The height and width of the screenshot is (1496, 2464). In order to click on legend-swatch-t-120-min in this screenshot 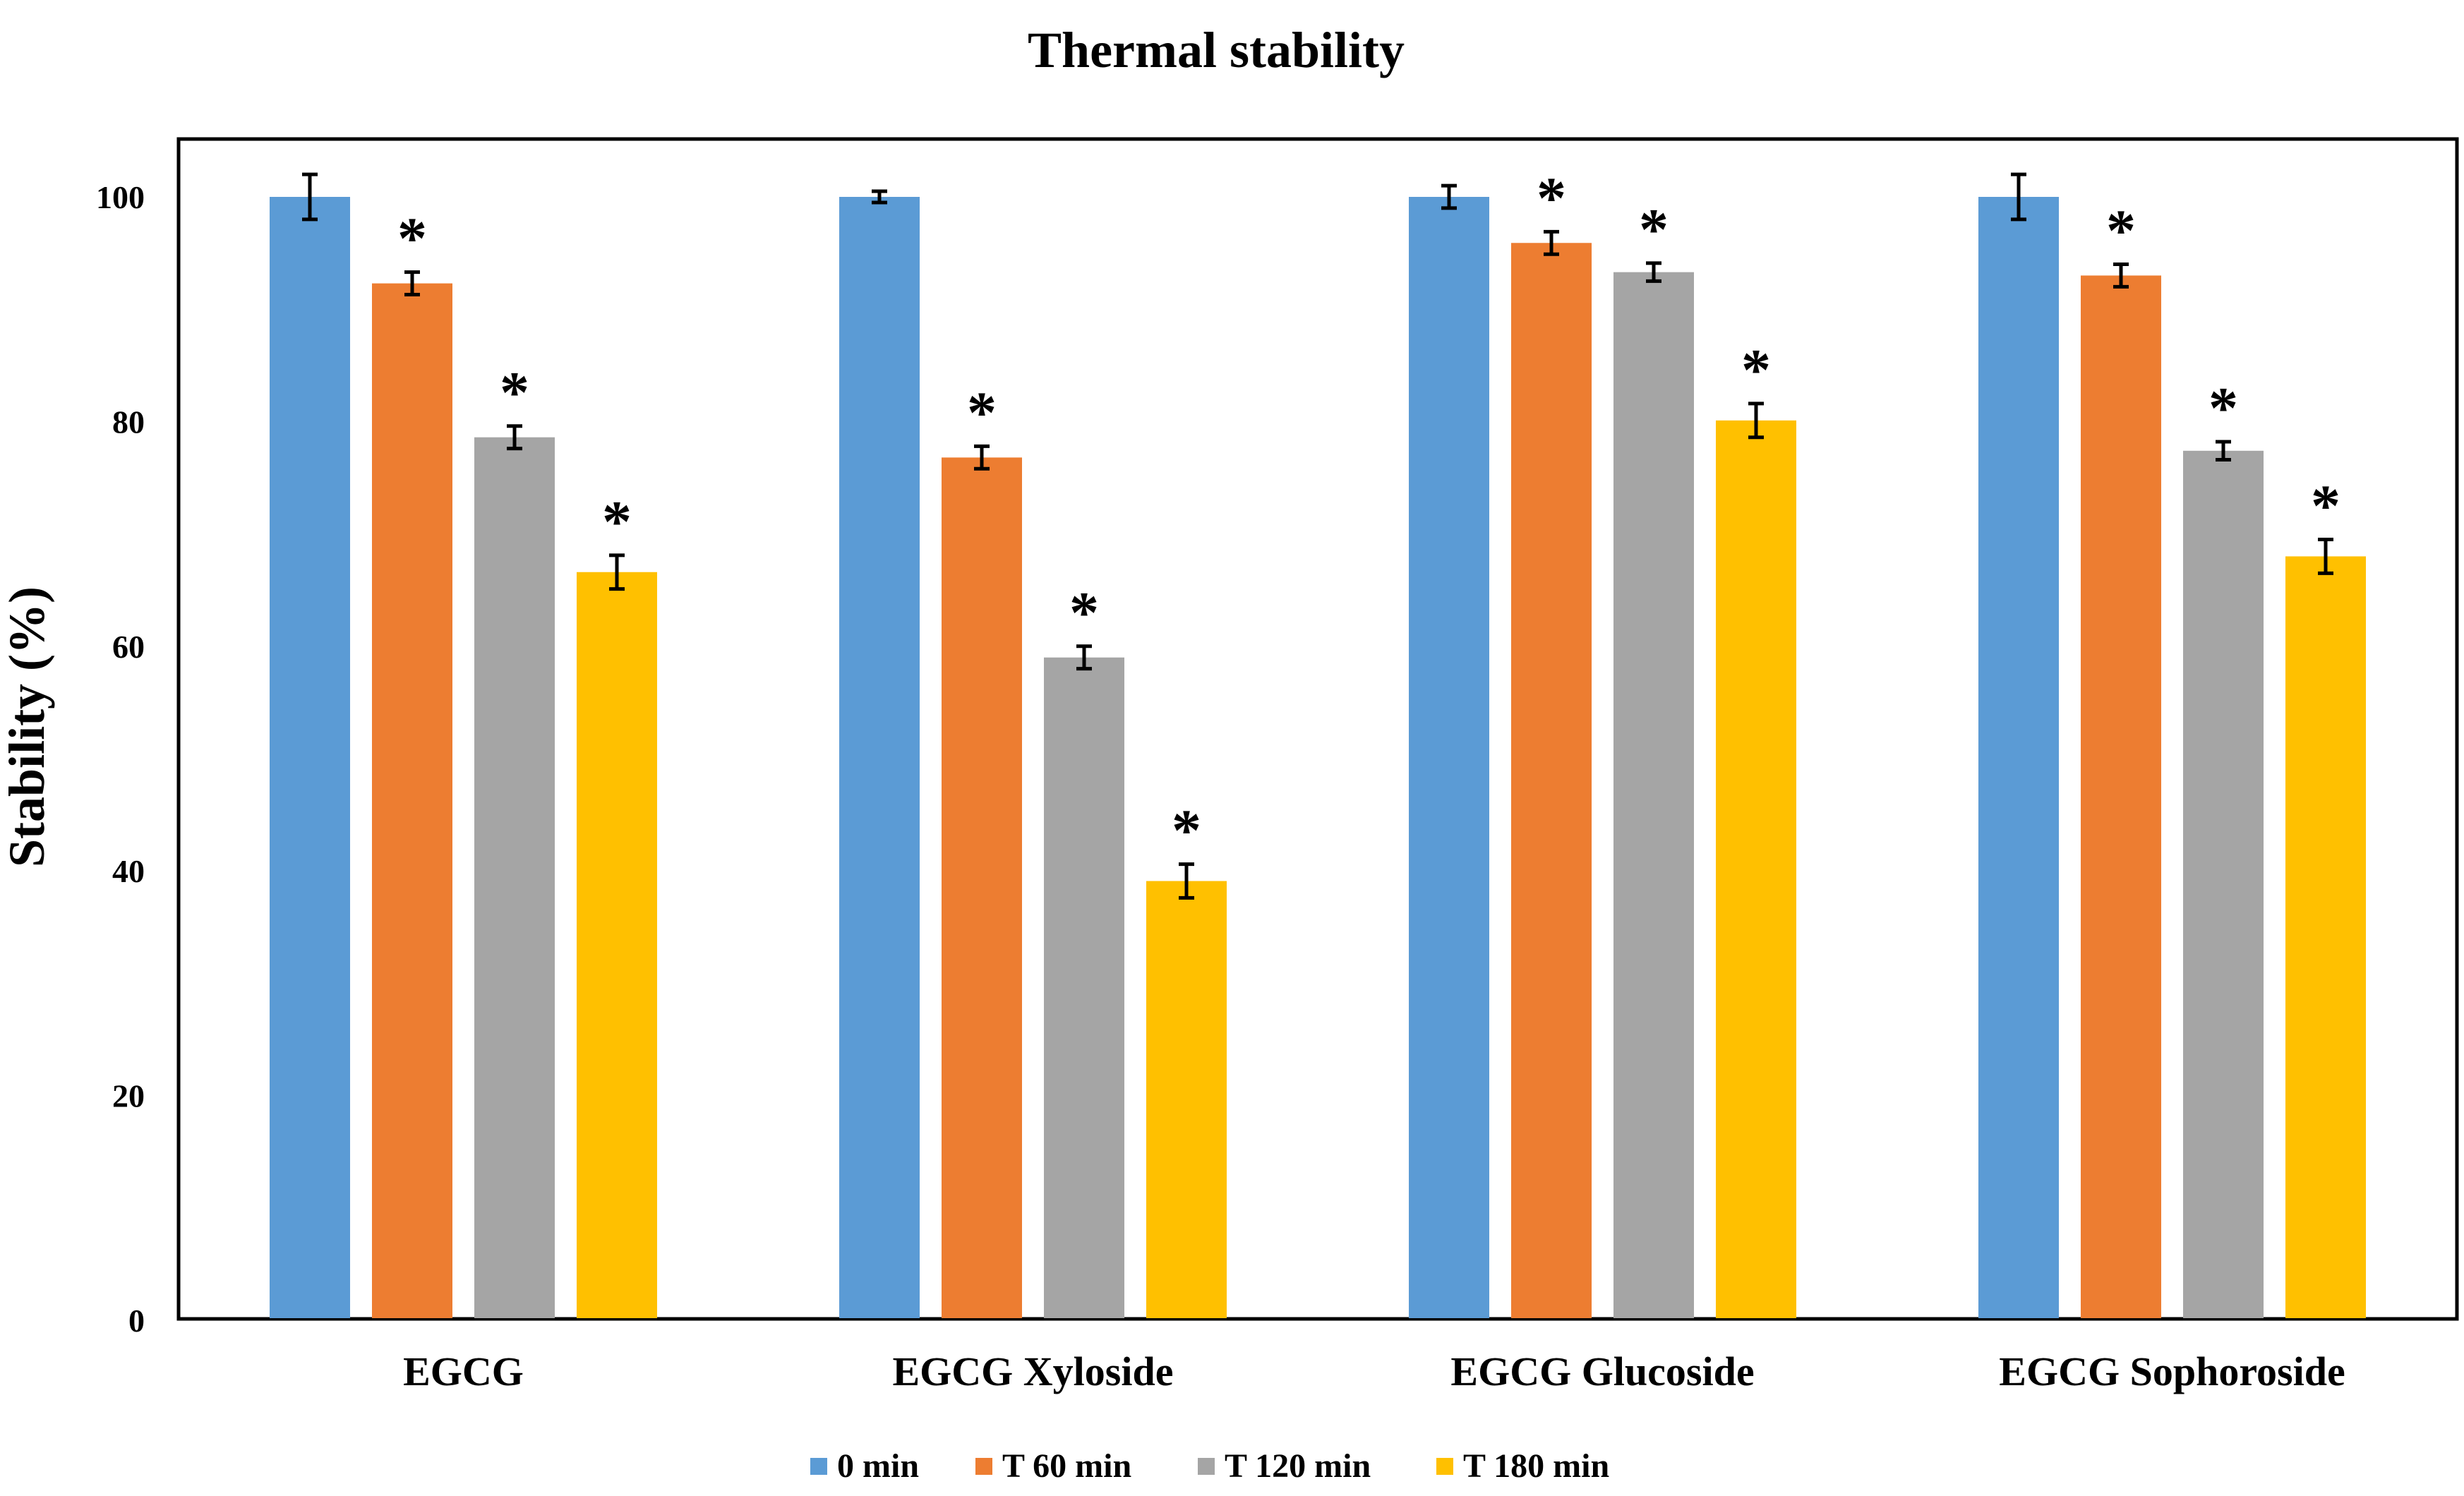, I will do `click(1206, 1466)`.